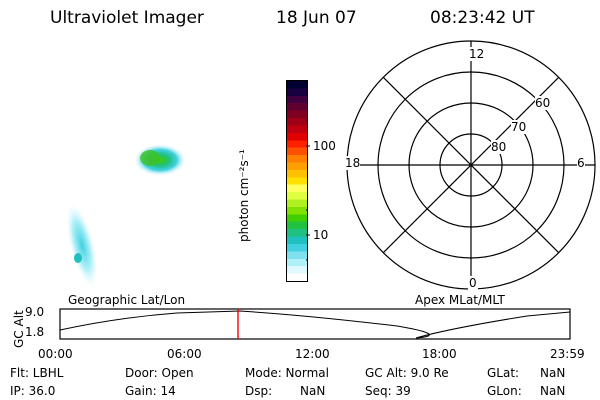 The image size is (600, 400). Describe the element at coordinates (127, 18) in the screenshot. I see `instrument-title: Ultraviolet Imager` at that location.